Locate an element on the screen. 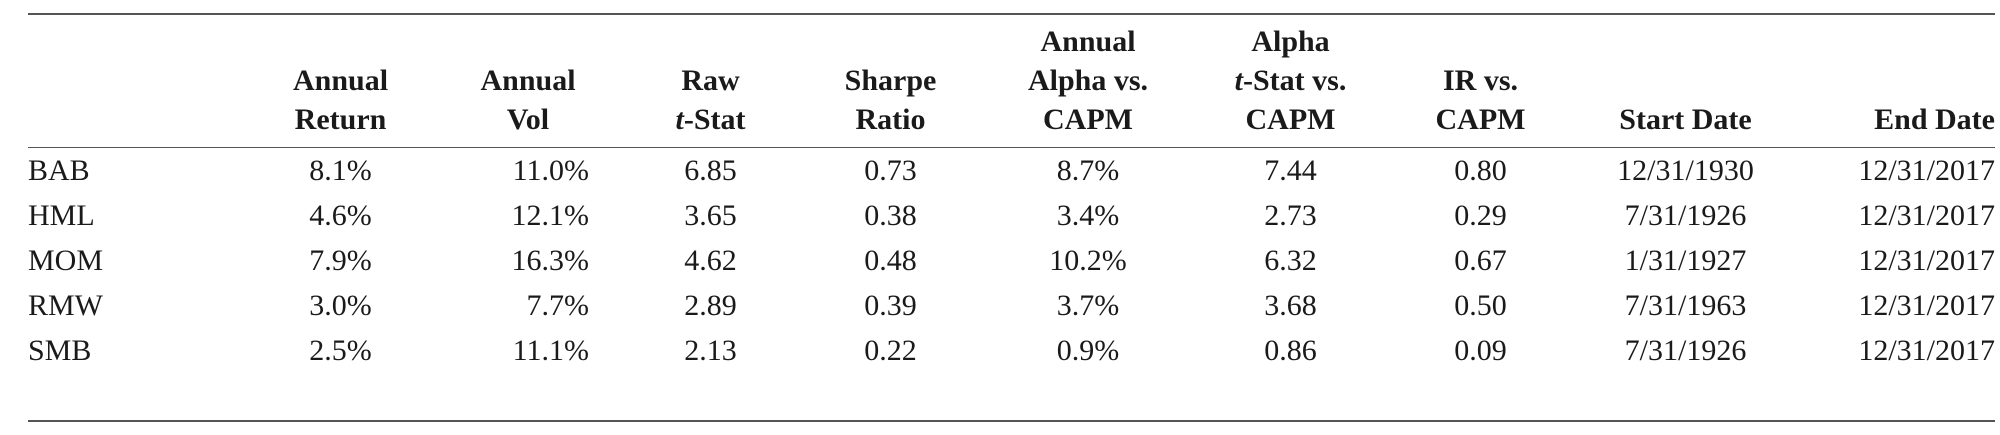  cell-ir-capm: 0.67 is located at coordinates (1480, 260).